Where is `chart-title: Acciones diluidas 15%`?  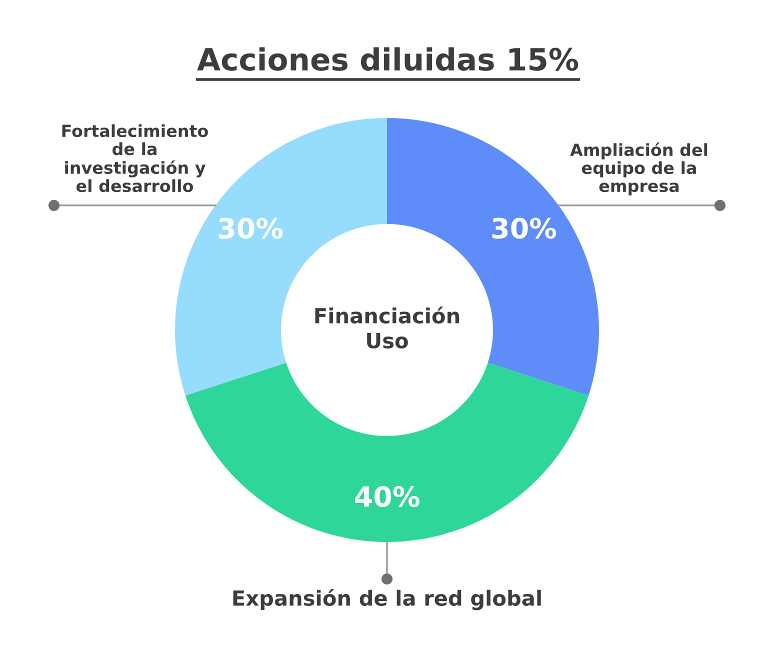
chart-title: Acciones diluidas 15% is located at coordinates (387, 59).